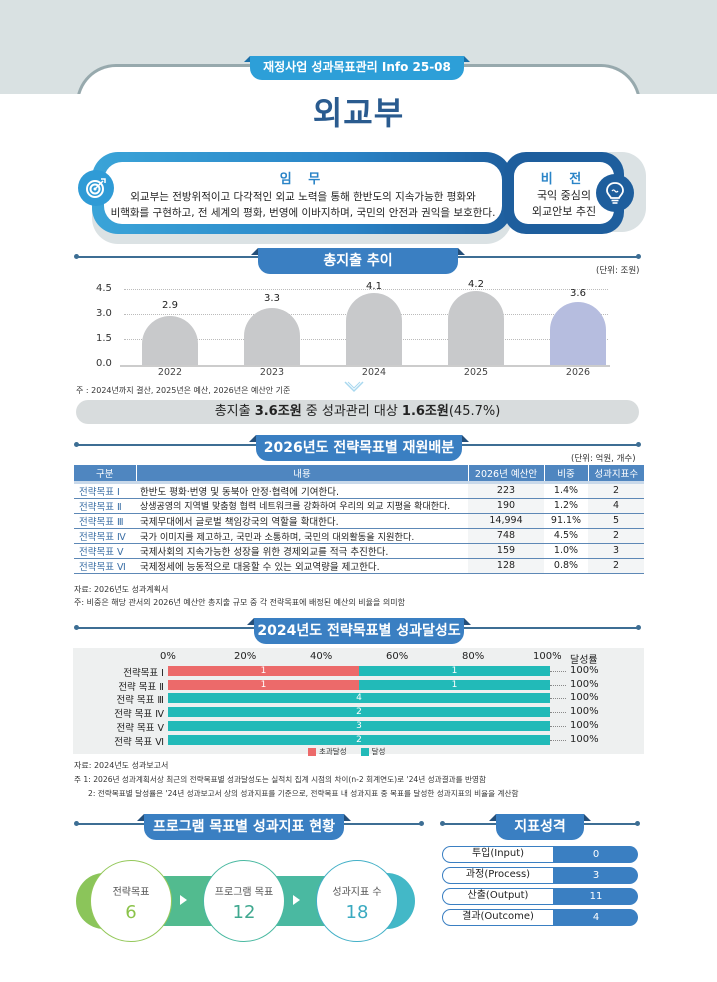 This screenshot has width=717, height=982. I want to click on bar-2025, so click(476, 328).